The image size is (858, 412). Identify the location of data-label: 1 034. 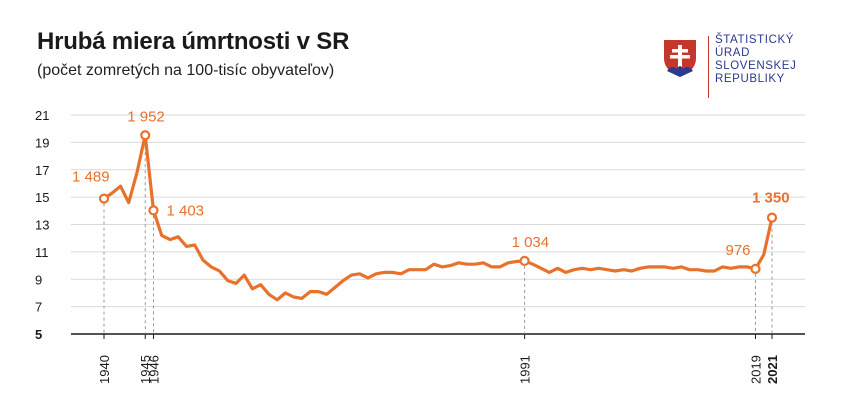
(531, 242).